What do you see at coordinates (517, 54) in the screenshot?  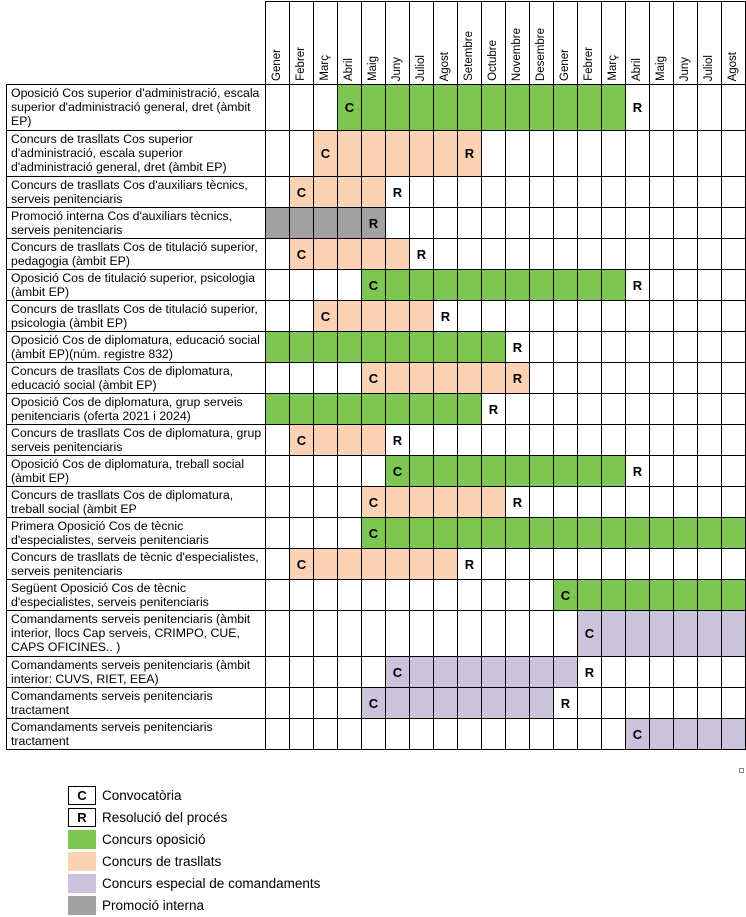 I see `month-label: Novembre` at bounding box center [517, 54].